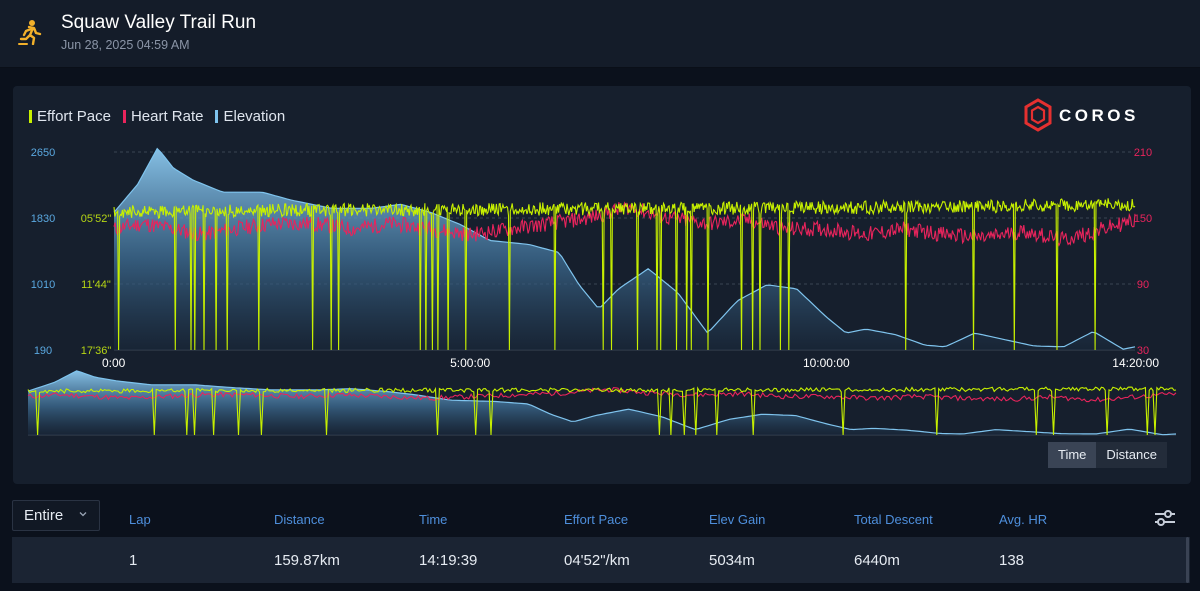 The width and height of the screenshot is (1200, 591). I want to click on elevation-tick-label: 190, so click(43, 351).